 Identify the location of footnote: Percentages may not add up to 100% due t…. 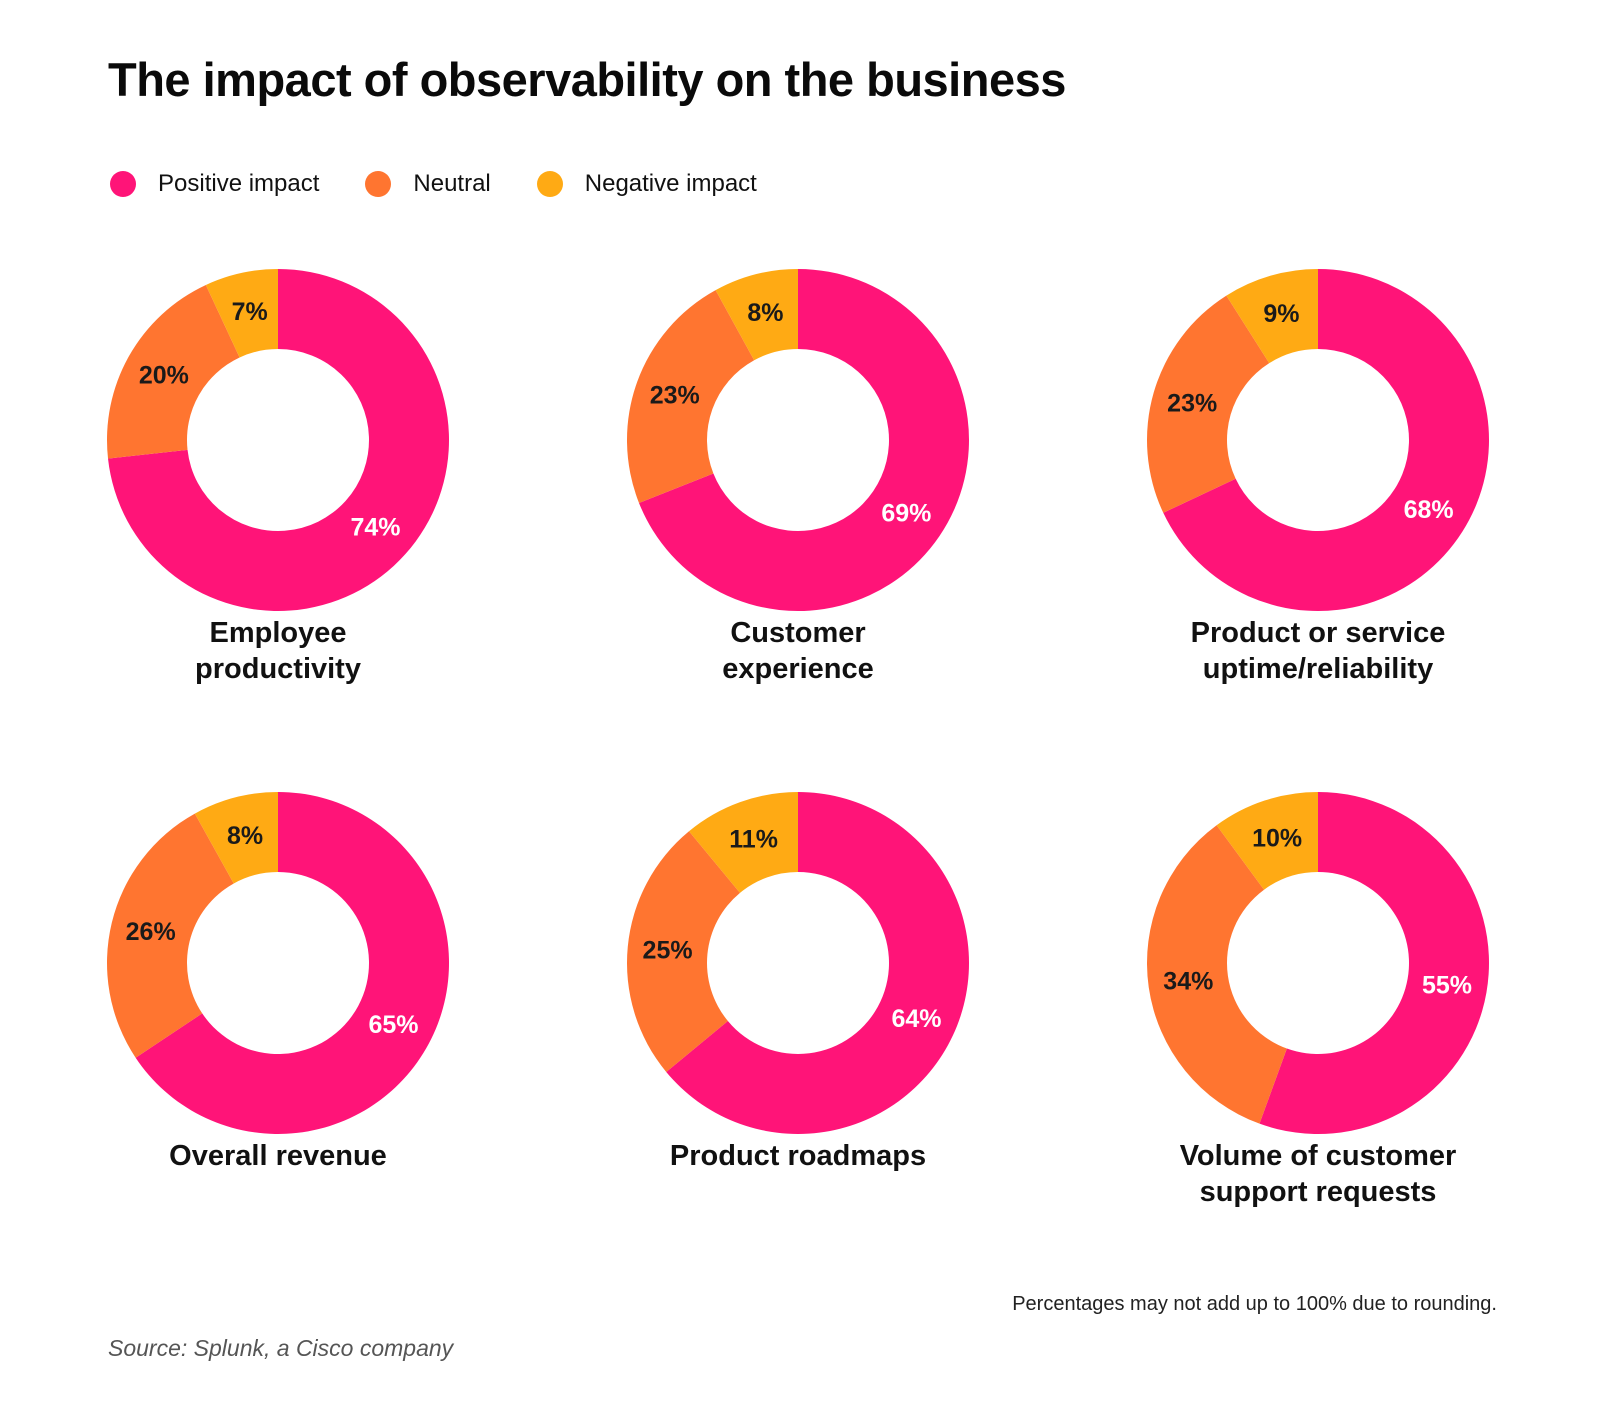
(1254, 1304).